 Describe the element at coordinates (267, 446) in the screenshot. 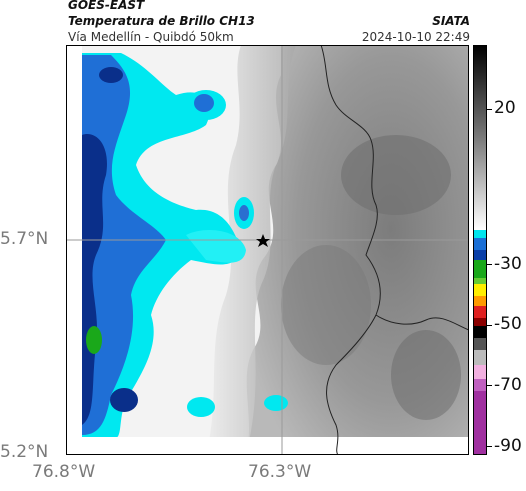

I see `map-bottom-strip` at that location.